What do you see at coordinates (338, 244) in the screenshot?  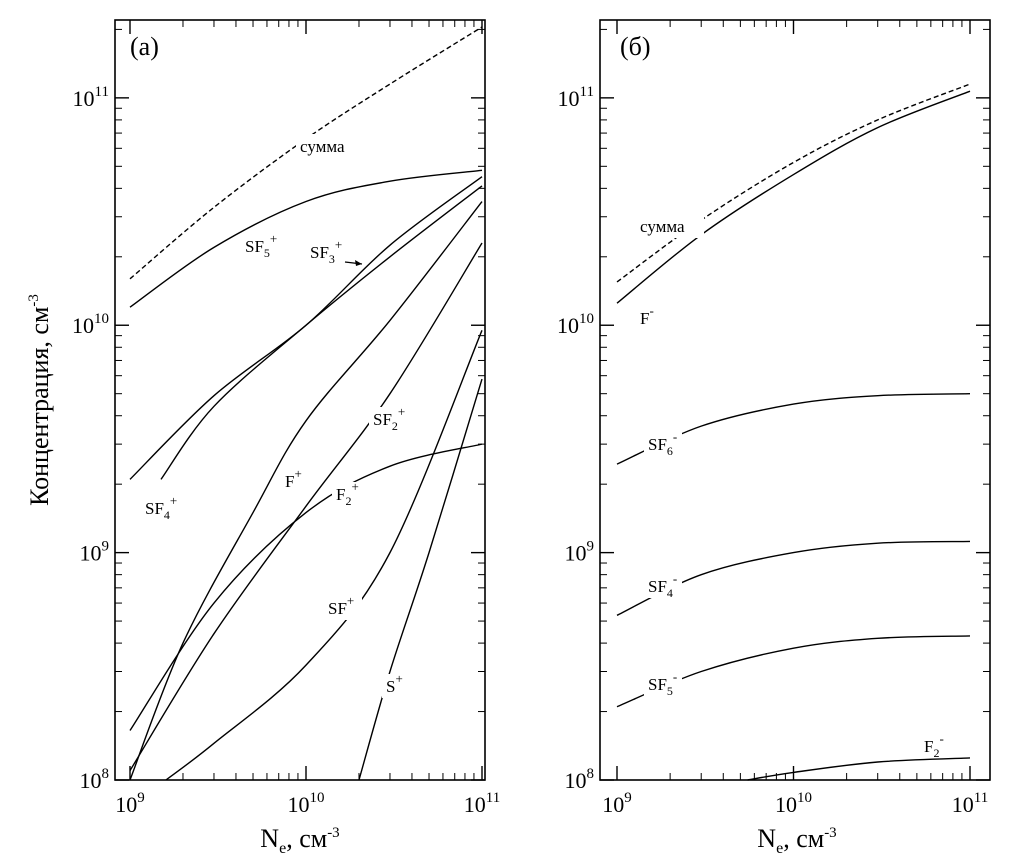 I see `series-label-SF3+-sup: +` at bounding box center [338, 244].